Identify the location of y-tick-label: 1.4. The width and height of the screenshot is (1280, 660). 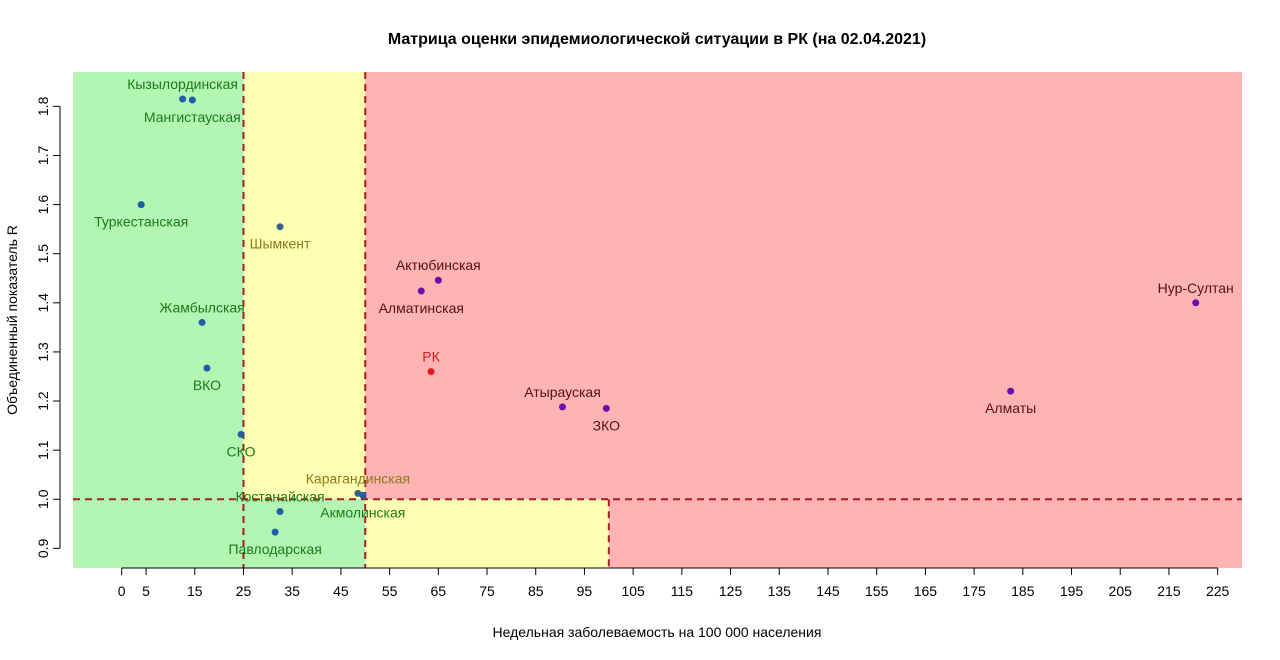
(43, 303).